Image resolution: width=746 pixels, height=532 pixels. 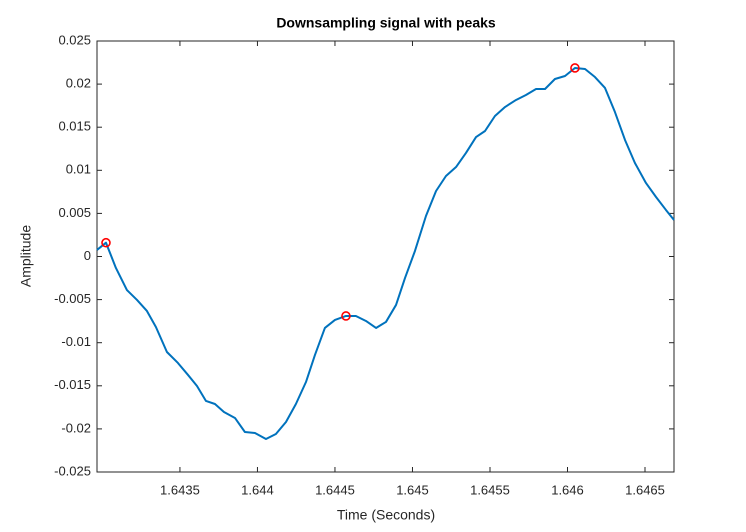 I want to click on x-tick-label: 1.6455, so click(x=490, y=489).